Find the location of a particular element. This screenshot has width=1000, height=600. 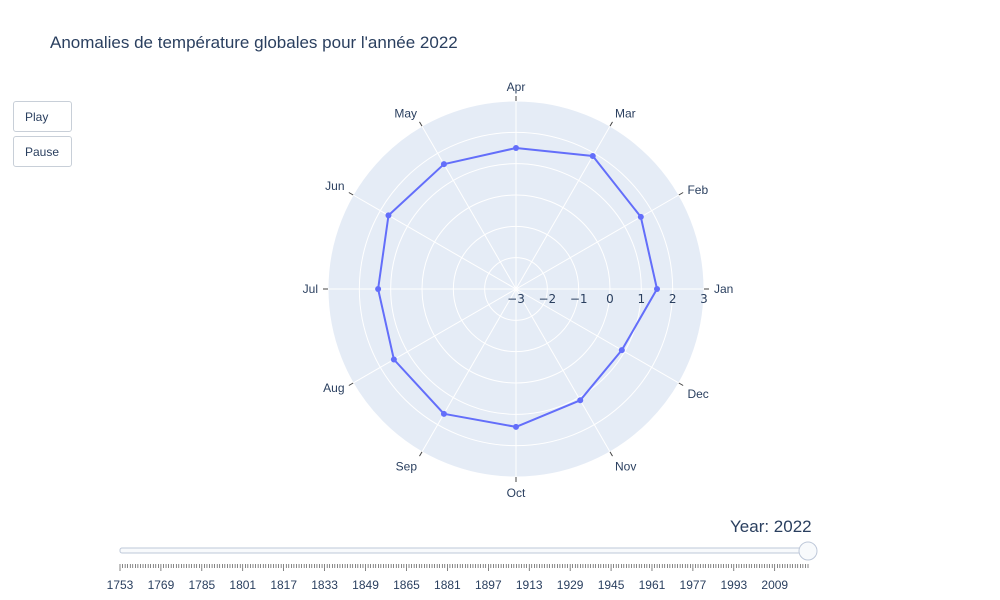

data-point-nov is located at coordinates (580, 400).